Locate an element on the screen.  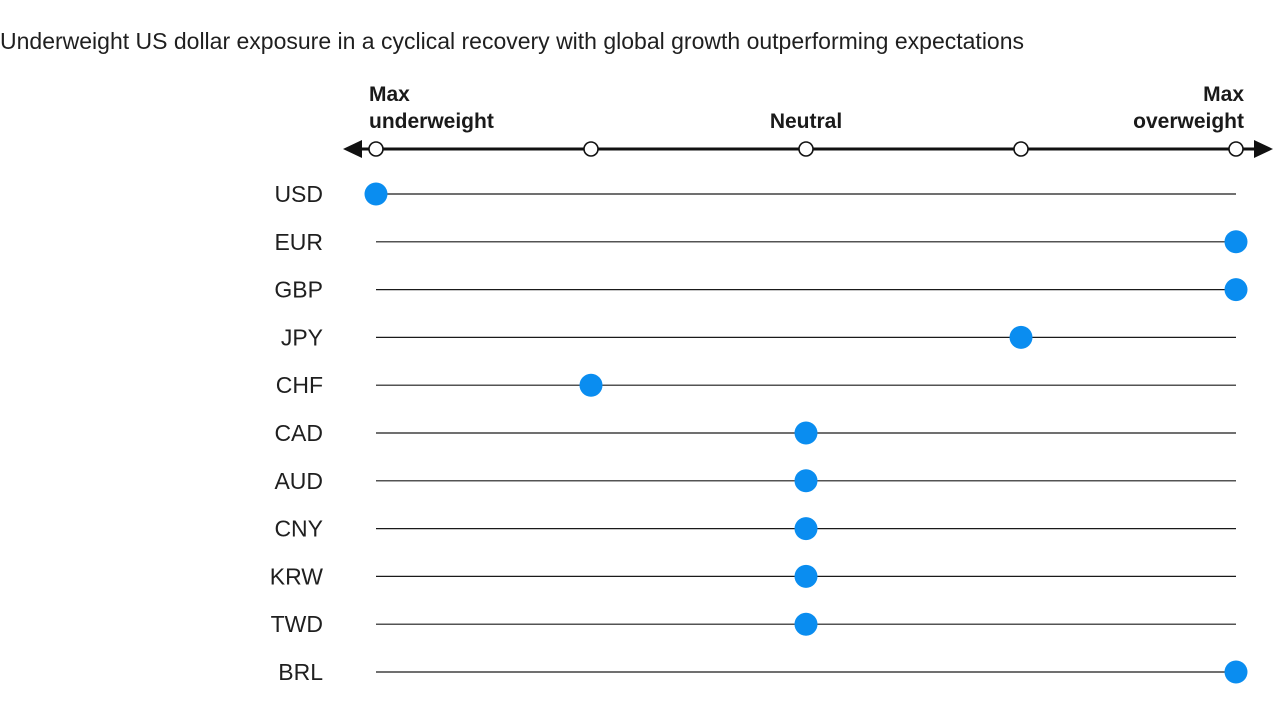
currency-label: TWD is located at coordinates (297, 624).